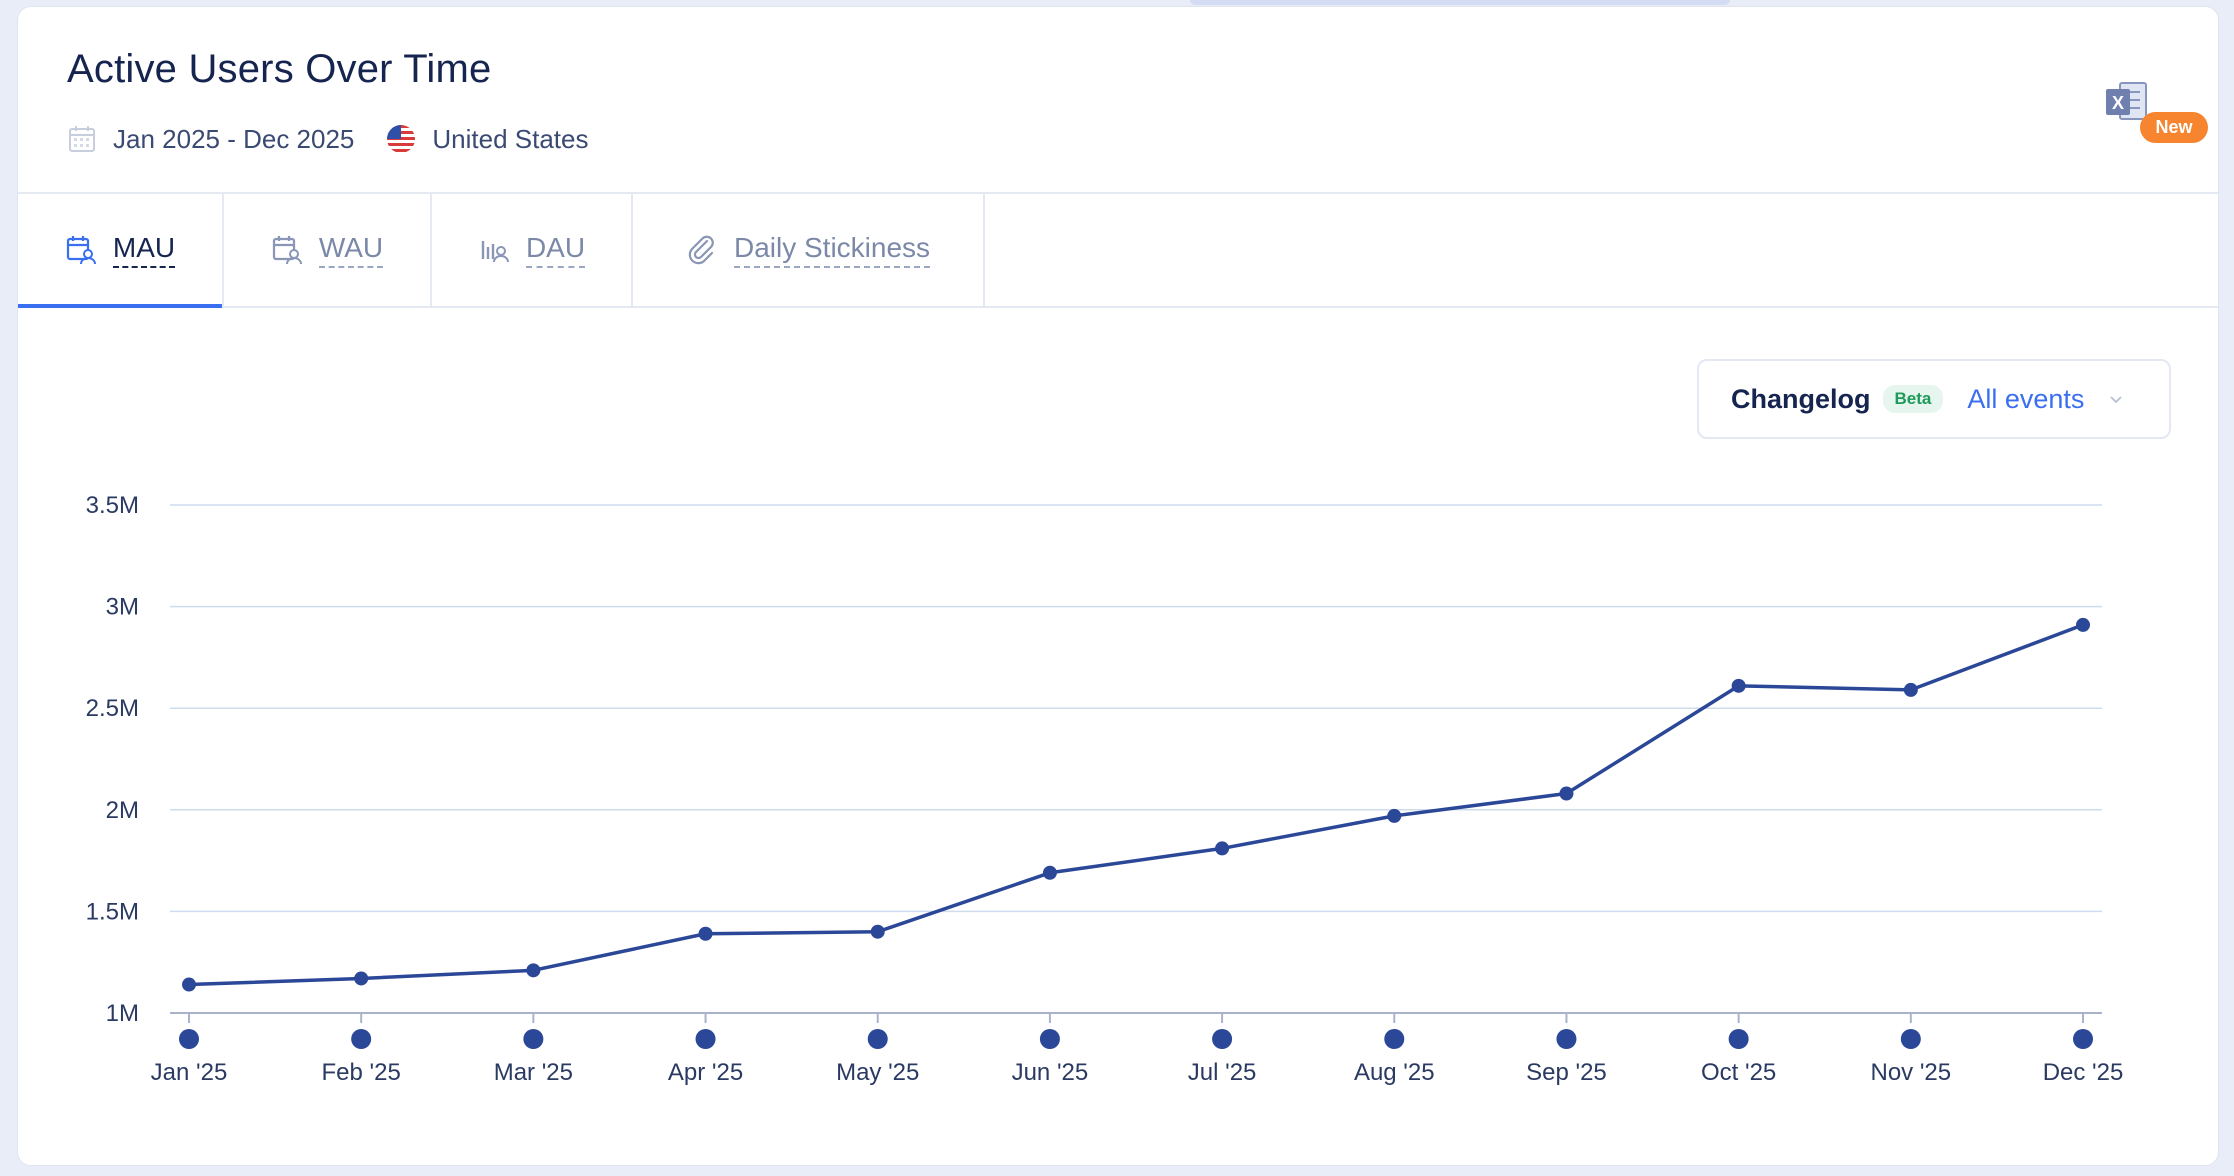 This screenshot has height=1176, width=2234. I want to click on paperclip-icon, so click(702, 250).